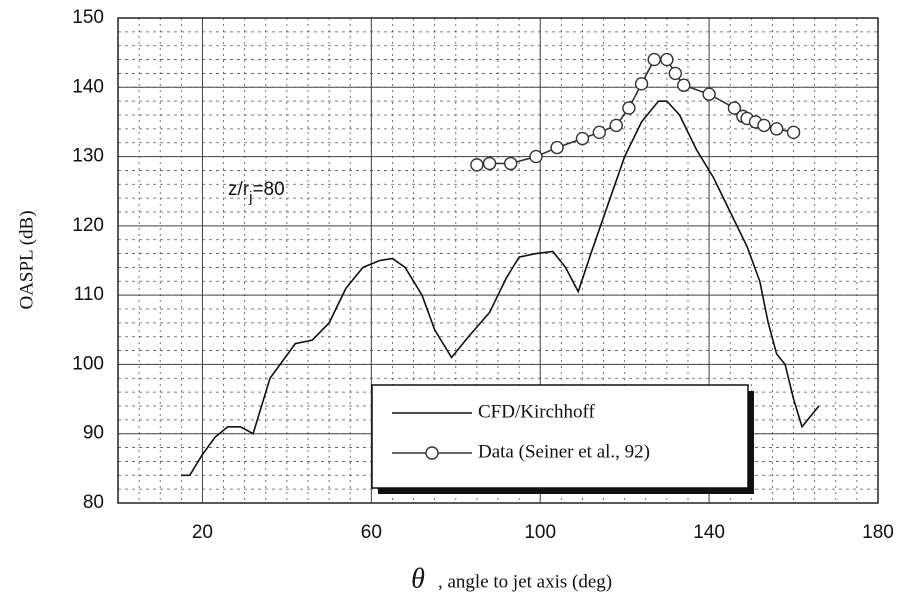 This screenshot has height=601, width=911. What do you see at coordinates (536, 411) in the screenshot?
I see `legend-label: CFD/Kirchhoff` at bounding box center [536, 411].